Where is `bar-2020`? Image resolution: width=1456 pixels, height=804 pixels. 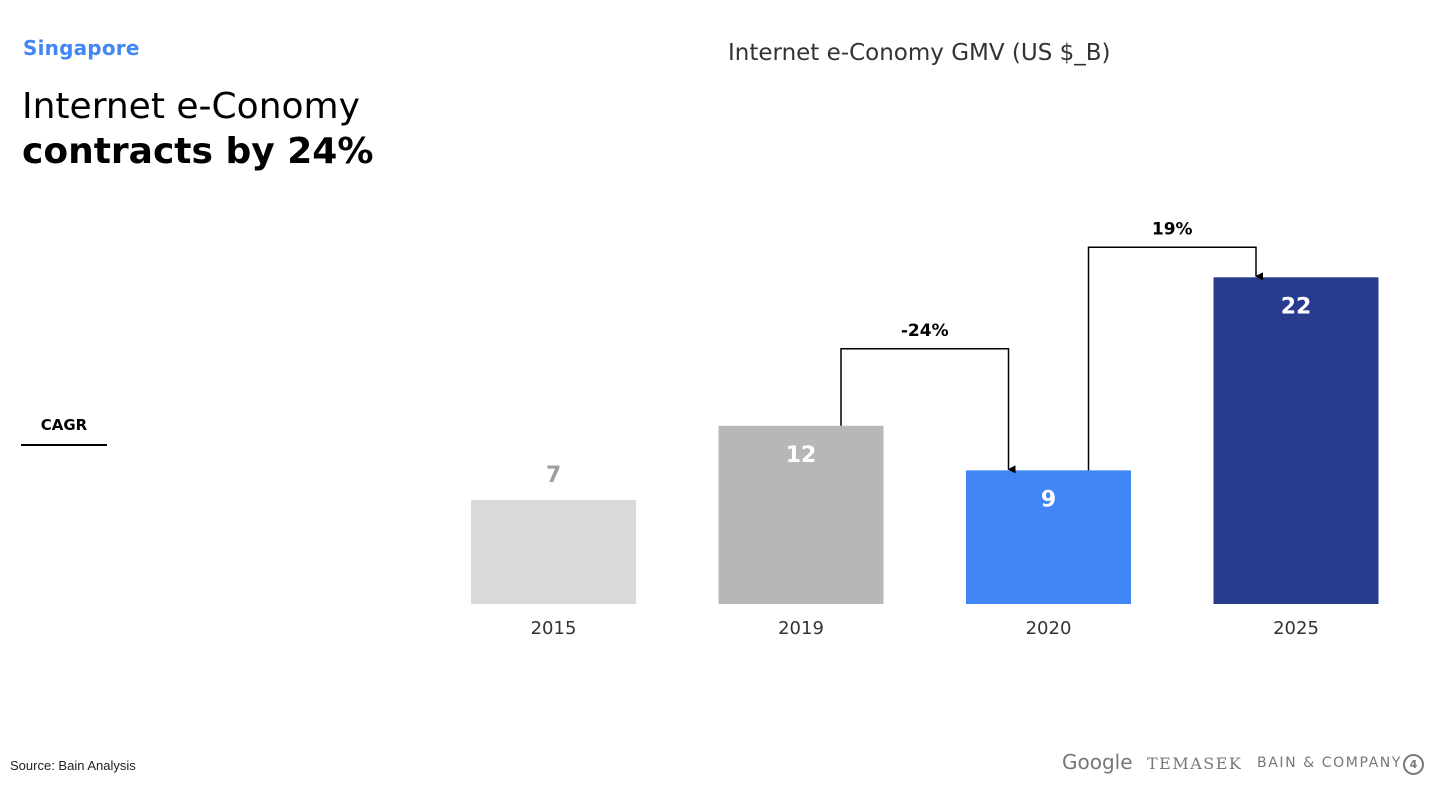
bar-2020 is located at coordinates (1048, 537).